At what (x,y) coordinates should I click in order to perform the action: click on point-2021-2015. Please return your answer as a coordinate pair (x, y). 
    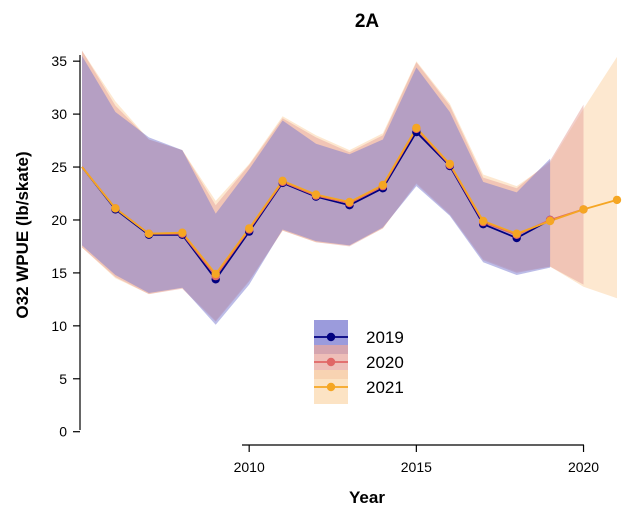
    Looking at the image, I should click on (416, 128).